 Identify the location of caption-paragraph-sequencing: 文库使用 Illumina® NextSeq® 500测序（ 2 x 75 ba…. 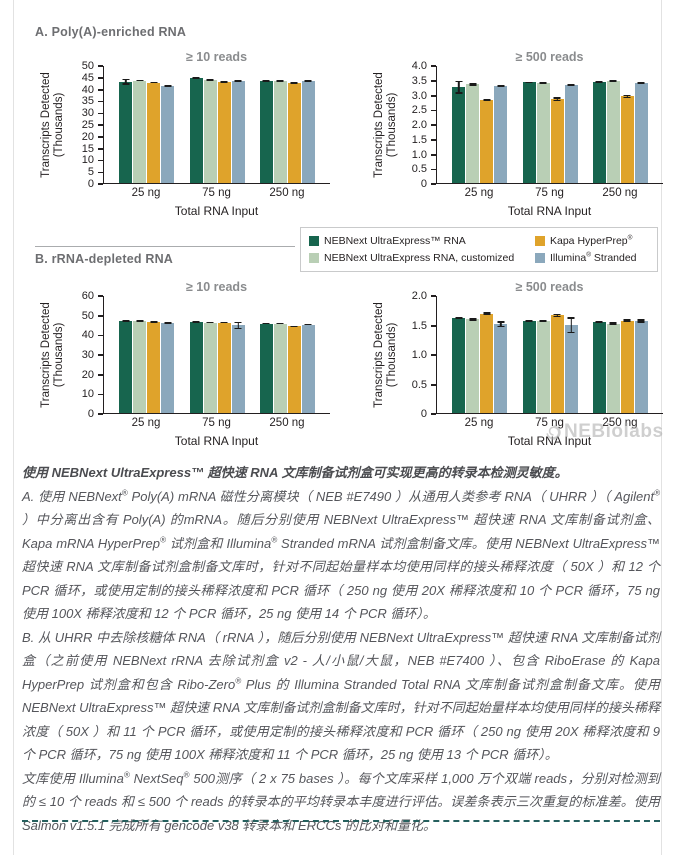
(341, 801).